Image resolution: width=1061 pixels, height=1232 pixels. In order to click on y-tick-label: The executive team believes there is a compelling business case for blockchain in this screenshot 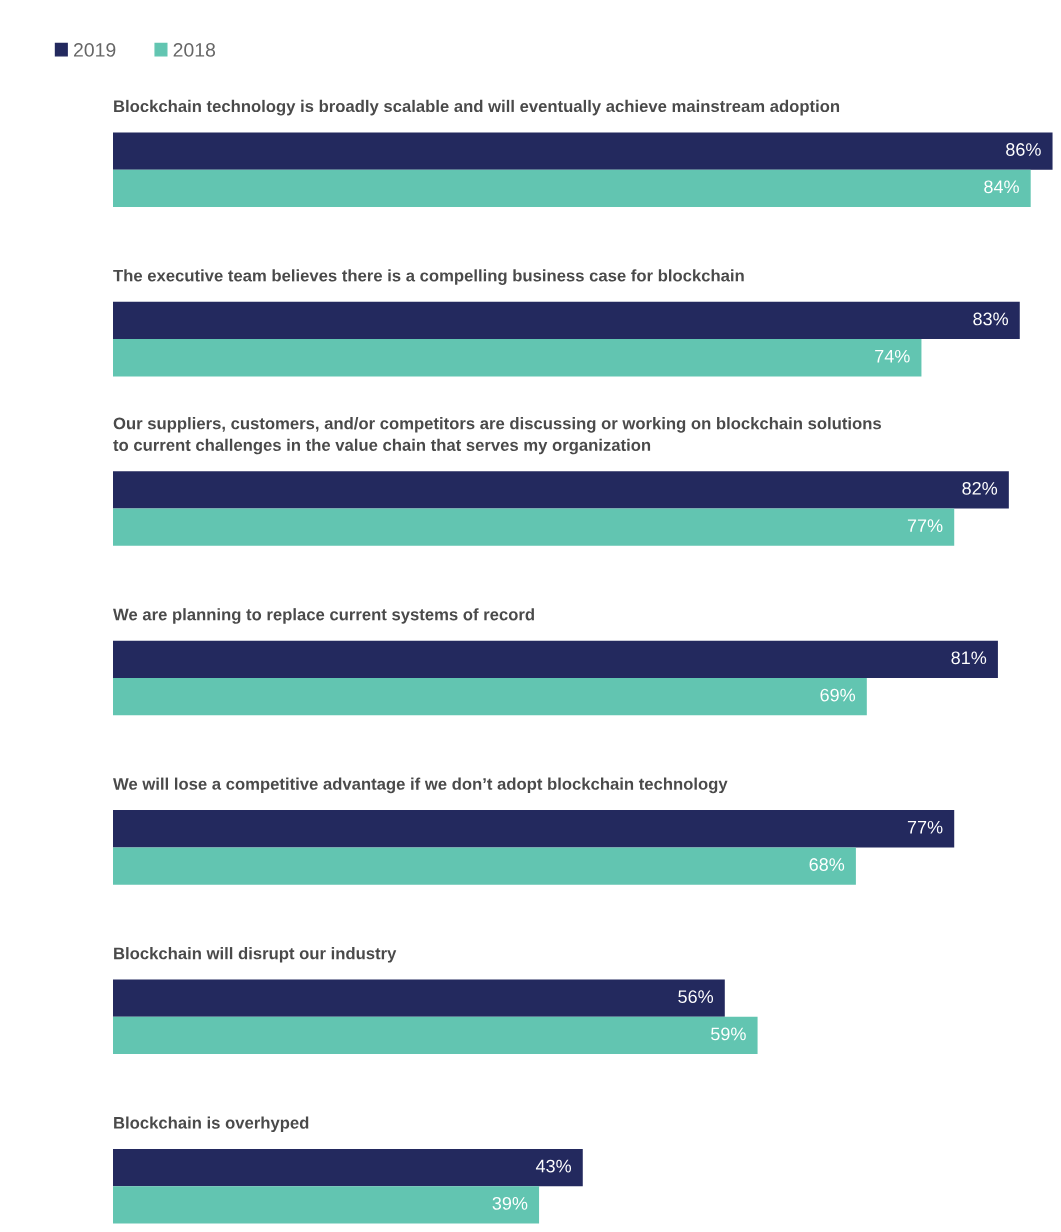, I will do `click(428, 277)`.